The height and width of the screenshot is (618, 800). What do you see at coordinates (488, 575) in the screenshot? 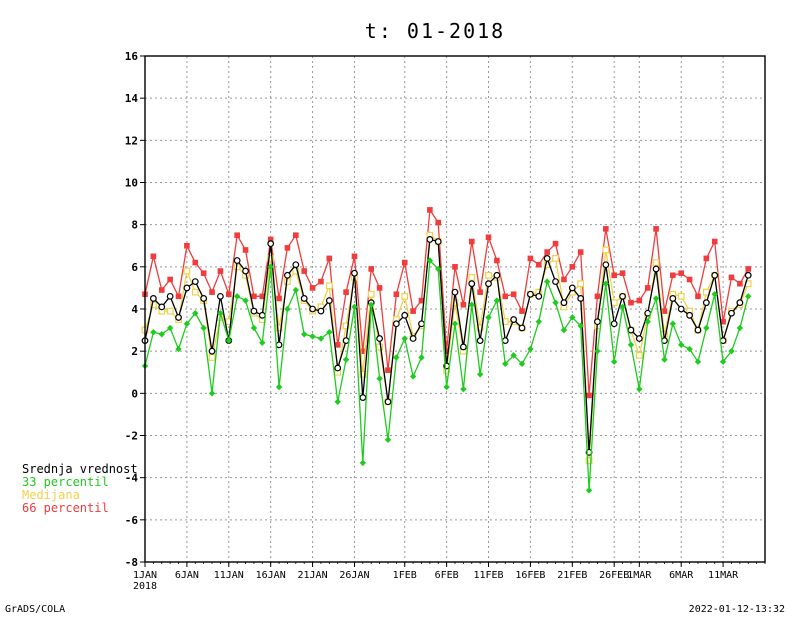
I see `x-tick-label: 11FEB` at bounding box center [488, 575].